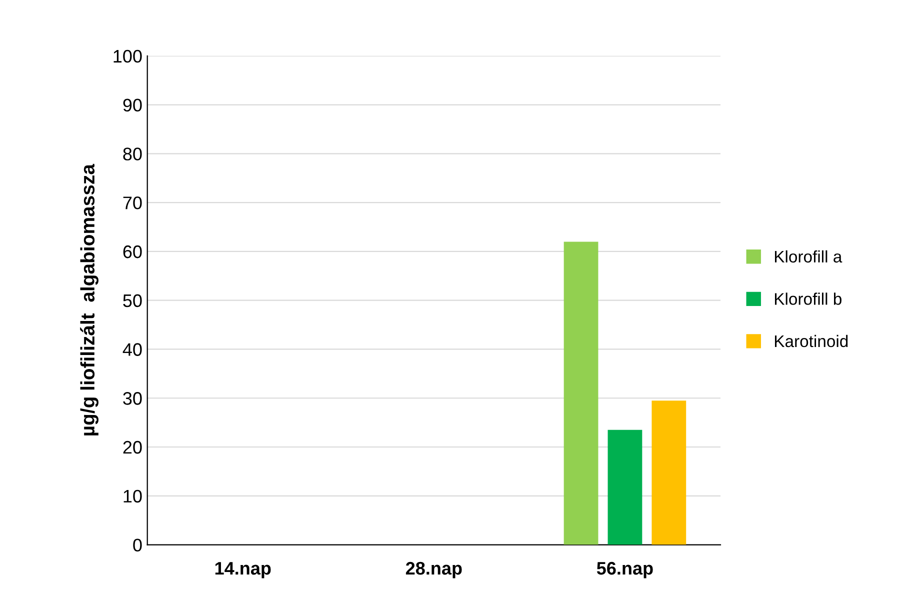 This screenshot has height=608, width=904. What do you see at coordinates (434, 570) in the screenshot?
I see `x-tick-label: 28.nap` at bounding box center [434, 570].